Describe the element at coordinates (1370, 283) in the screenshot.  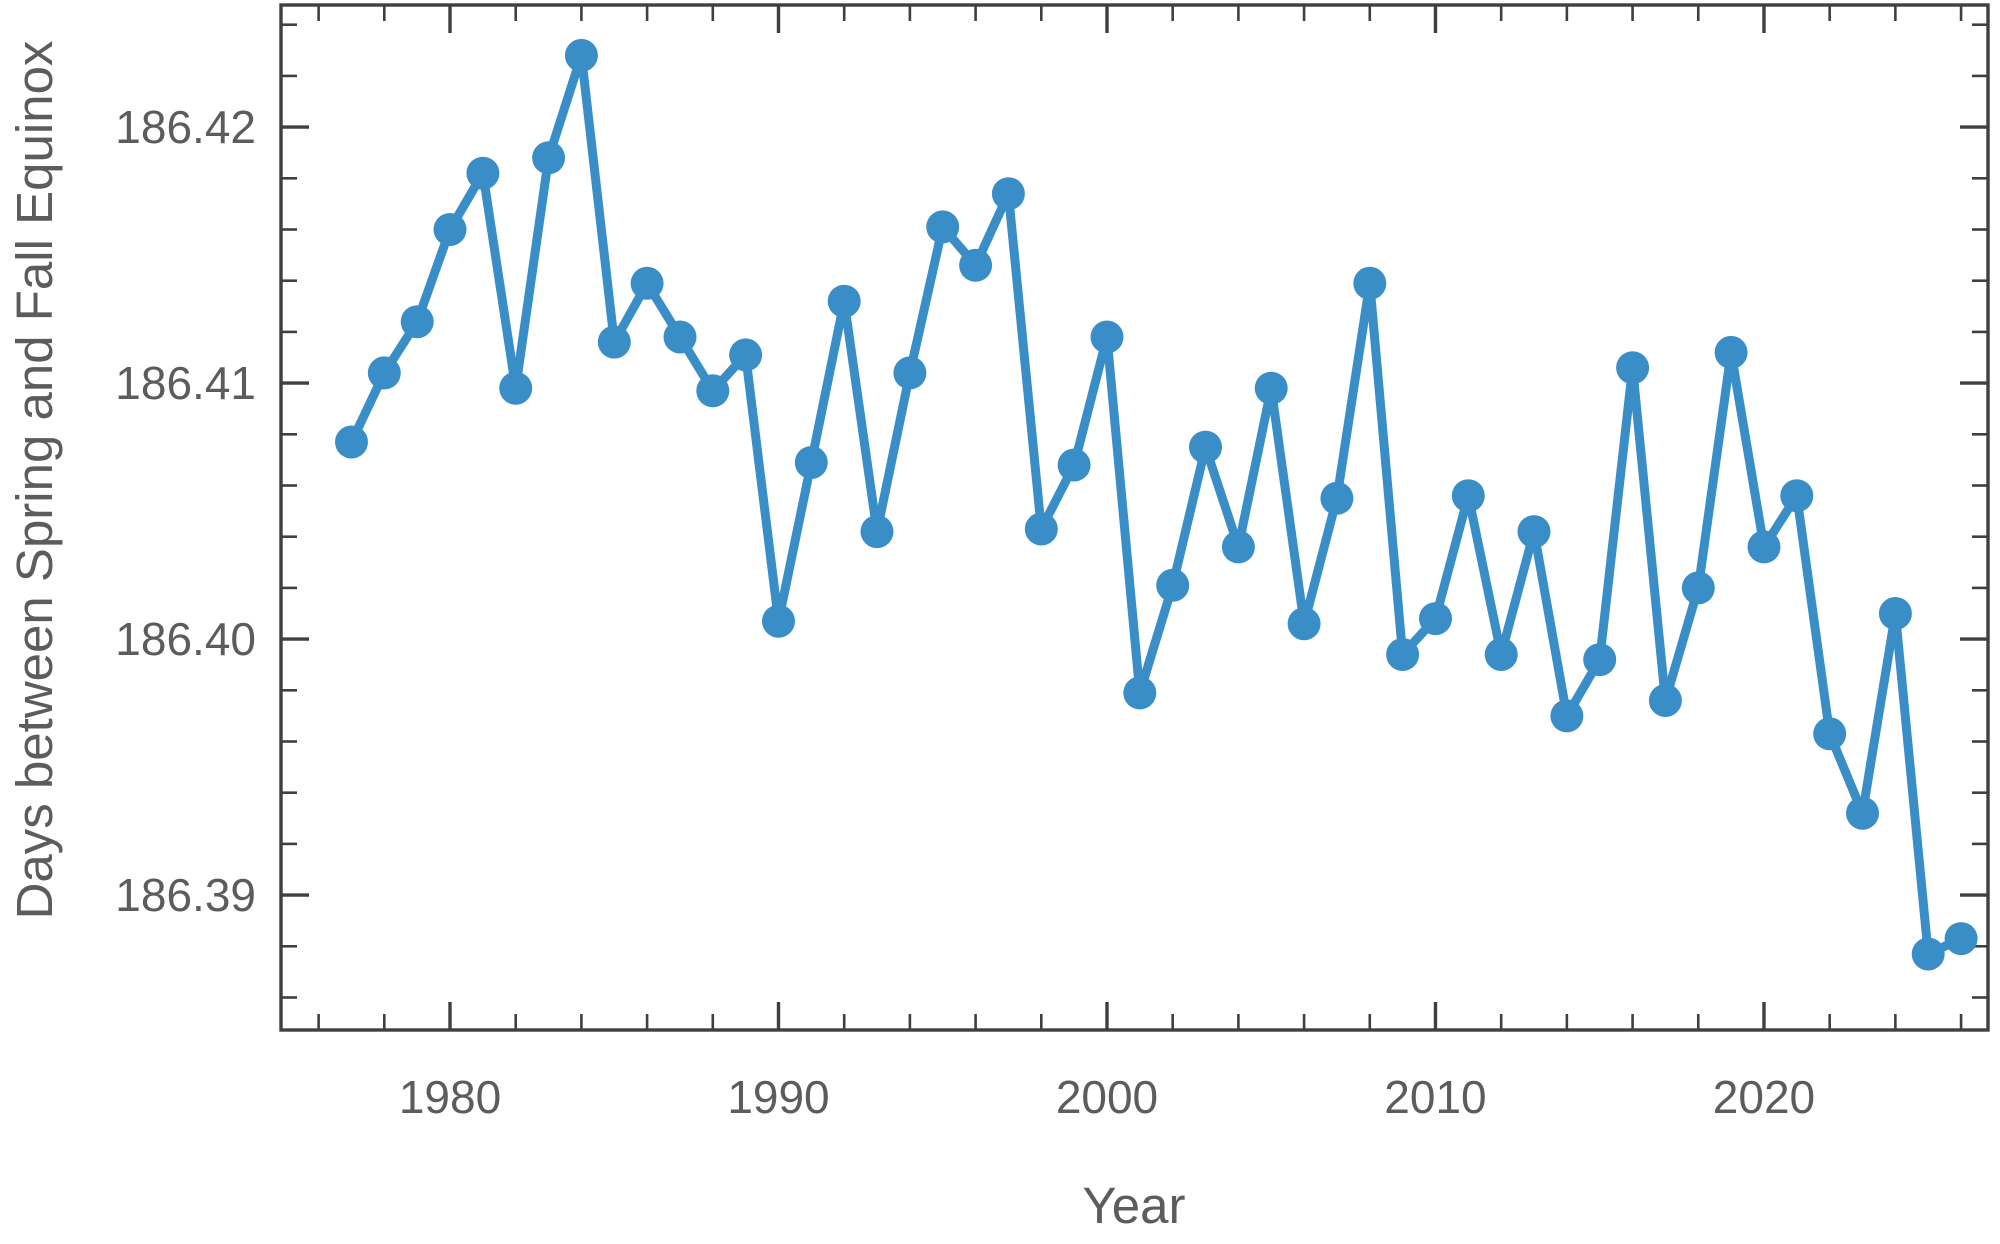
I see `data-point-2008` at that location.